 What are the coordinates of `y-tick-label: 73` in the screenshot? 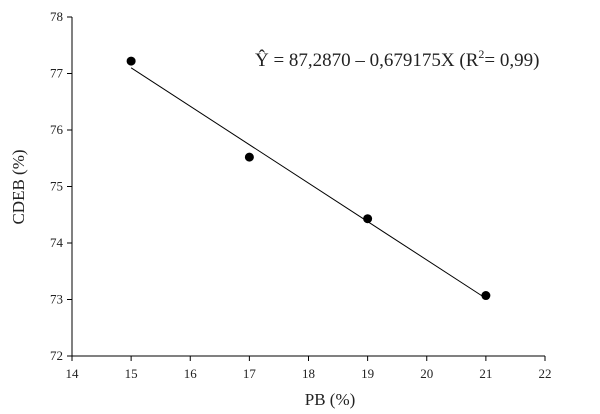 It's located at (56, 299).